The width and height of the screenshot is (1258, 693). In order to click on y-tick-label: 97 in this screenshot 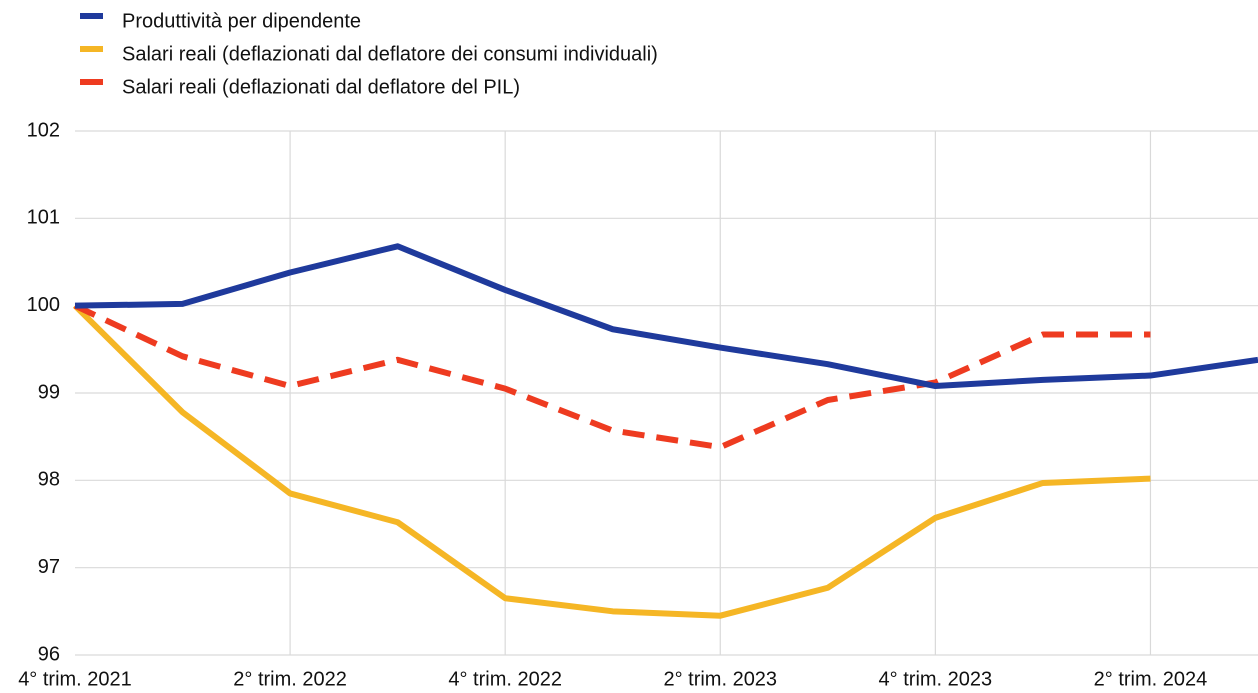, I will do `click(49, 567)`.